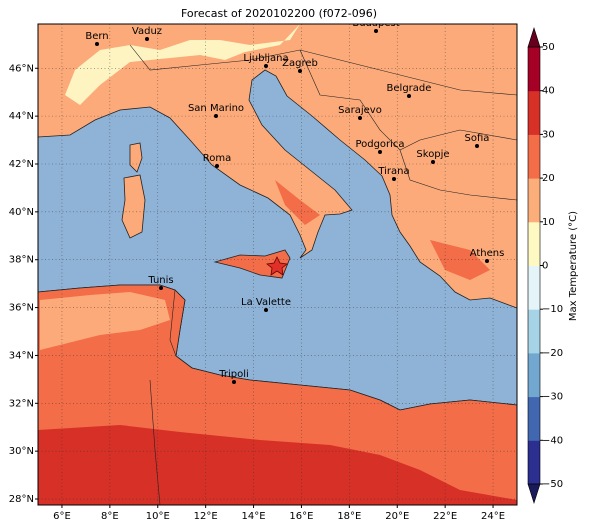  Describe the element at coordinates (21, 355) in the screenshot. I see `y-tick-label: 34°N` at that location.